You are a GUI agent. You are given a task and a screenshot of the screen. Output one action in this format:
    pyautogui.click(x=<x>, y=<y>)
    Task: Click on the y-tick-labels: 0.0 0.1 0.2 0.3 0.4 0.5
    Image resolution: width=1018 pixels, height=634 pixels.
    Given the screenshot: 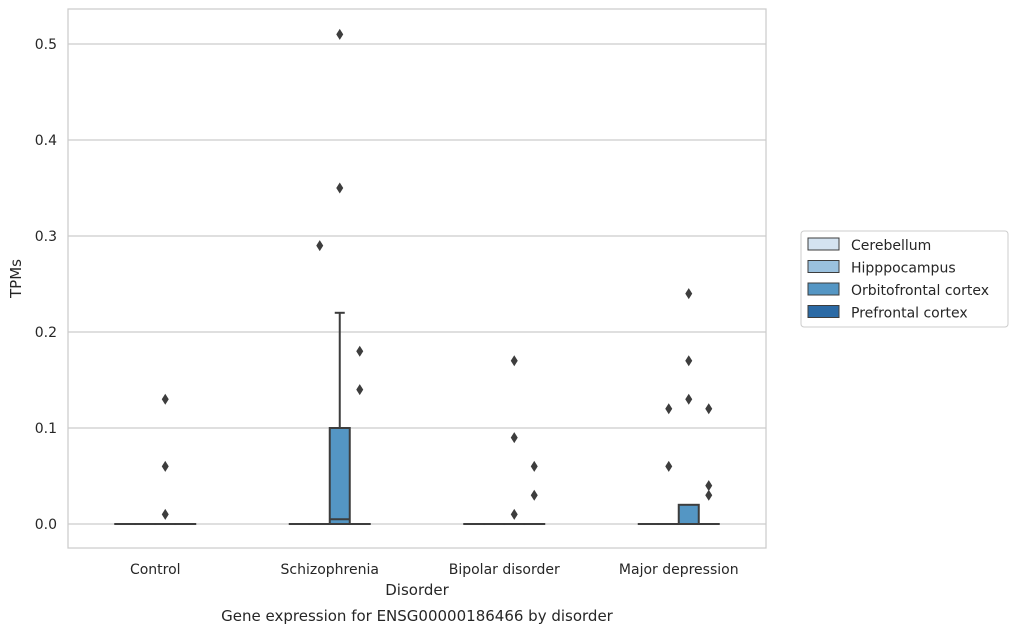 What is the action you would take?
    pyautogui.click(x=46, y=285)
    